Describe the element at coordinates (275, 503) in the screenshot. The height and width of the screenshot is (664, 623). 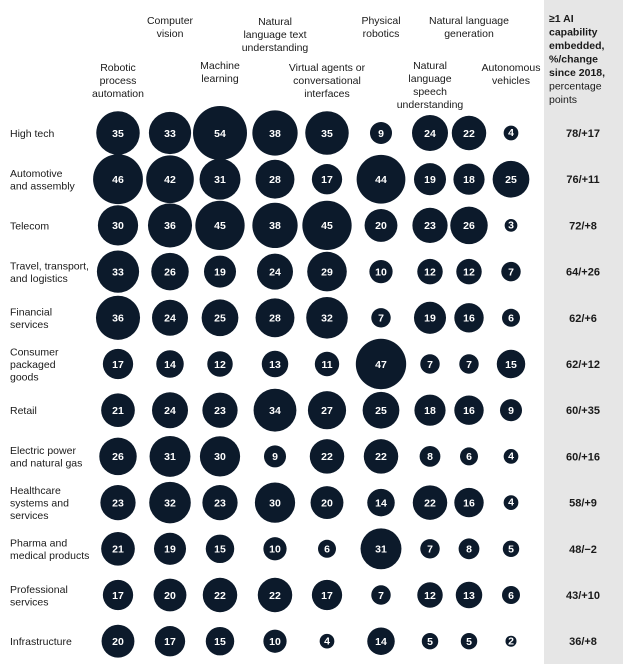
I see `bubble-value-label: 30` at that location.